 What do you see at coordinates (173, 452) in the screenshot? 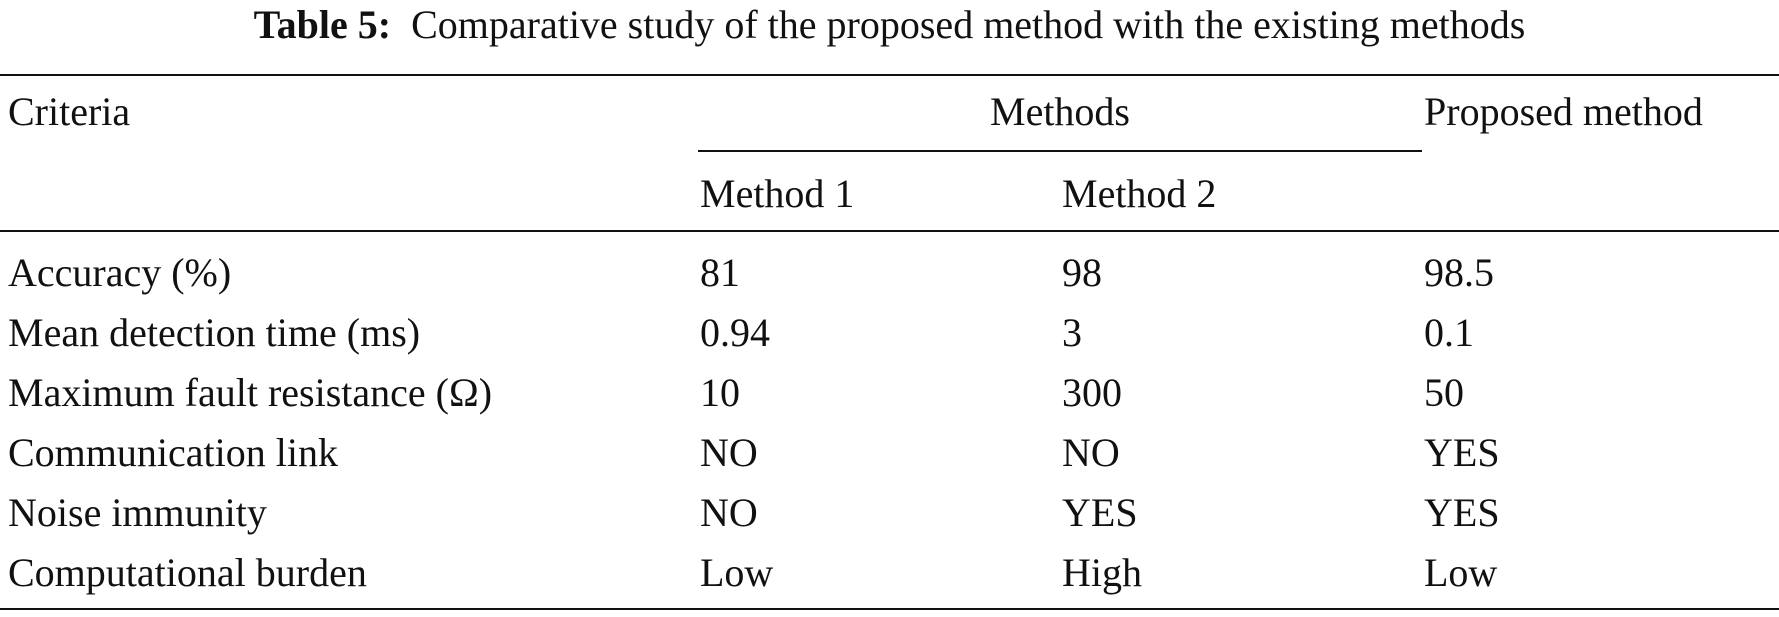
I see `row-criteria: Communication link` at bounding box center [173, 452].